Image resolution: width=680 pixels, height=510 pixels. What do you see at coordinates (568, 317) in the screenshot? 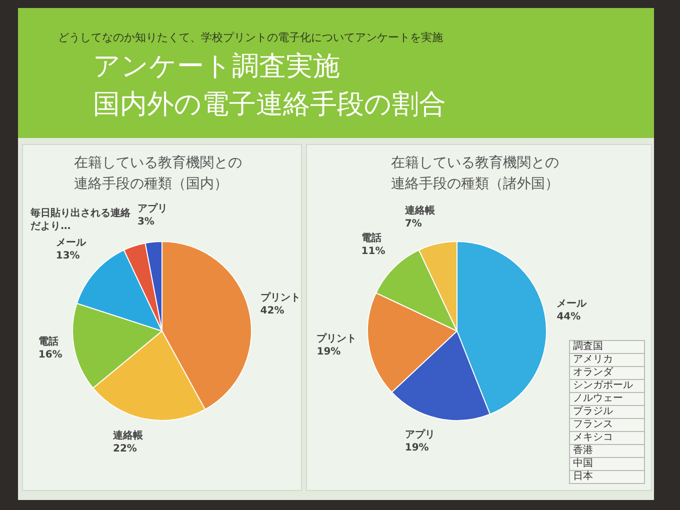
I see `data-label: 44%` at bounding box center [568, 317].